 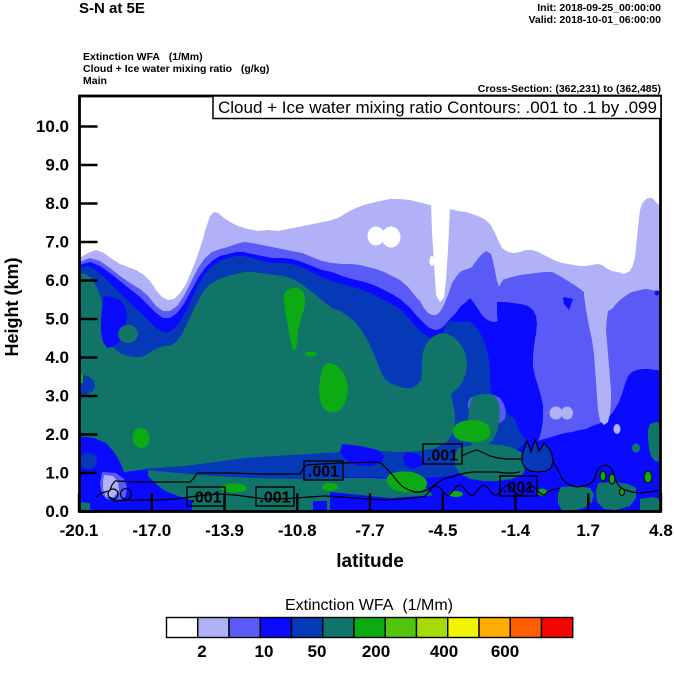 I want to click on svg-text: -4.5, so click(x=442, y=530).